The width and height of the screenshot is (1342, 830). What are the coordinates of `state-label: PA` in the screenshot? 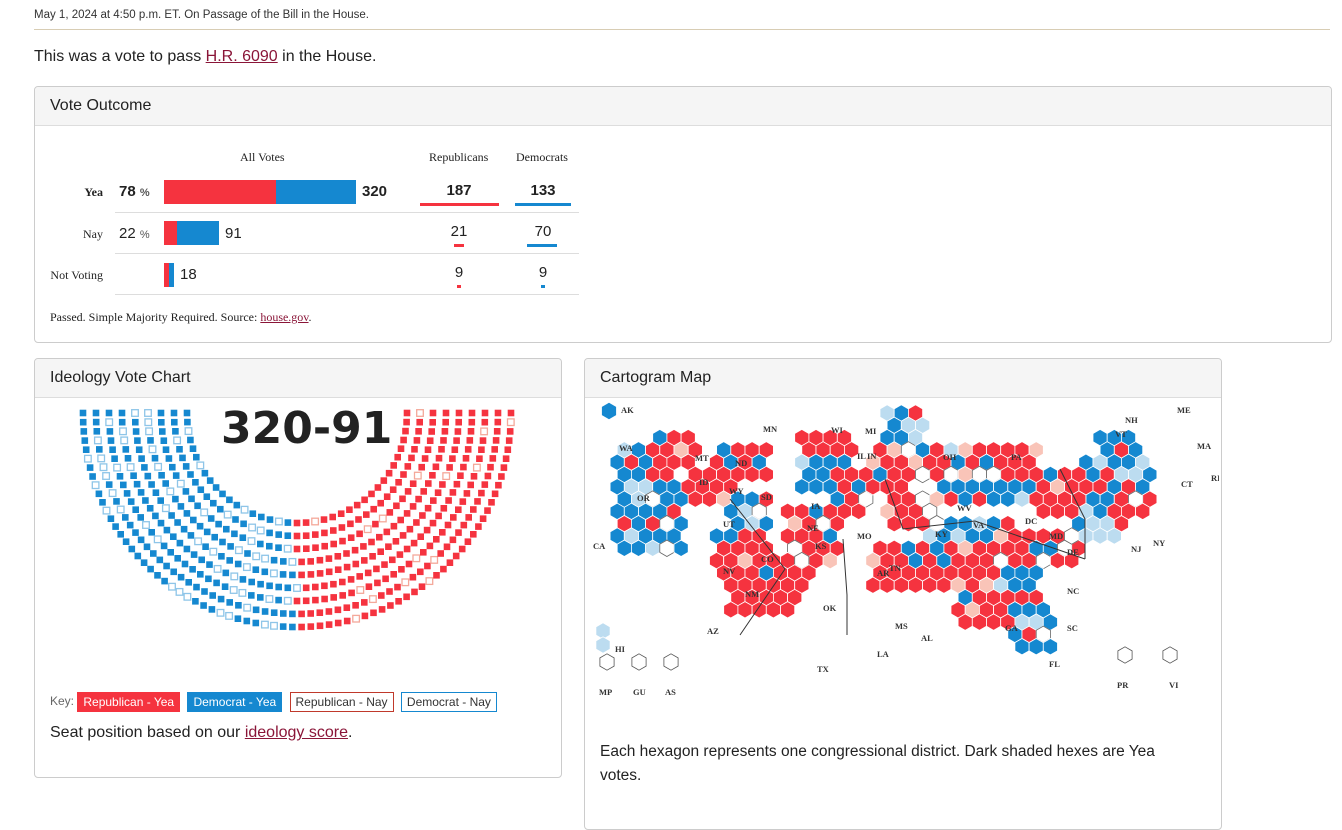 It's located at (1017, 457).